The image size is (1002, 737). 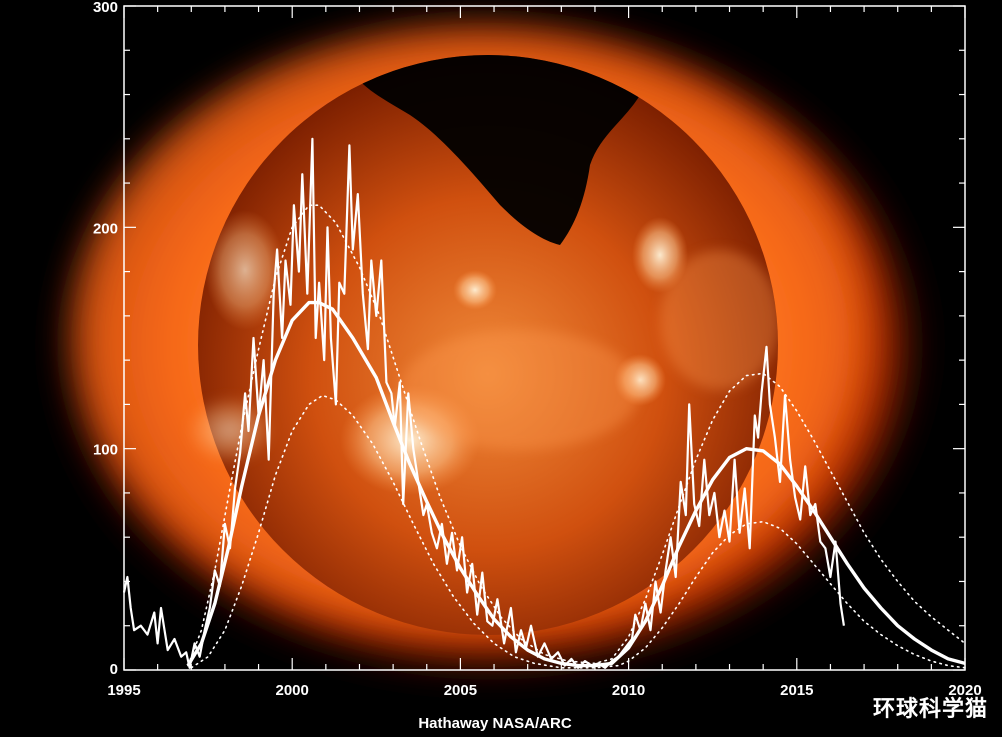 What do you see at coordinates (964, 690) in the screenshot?
I see `x-tick-label: 2020` at bounding box center [964, 690].